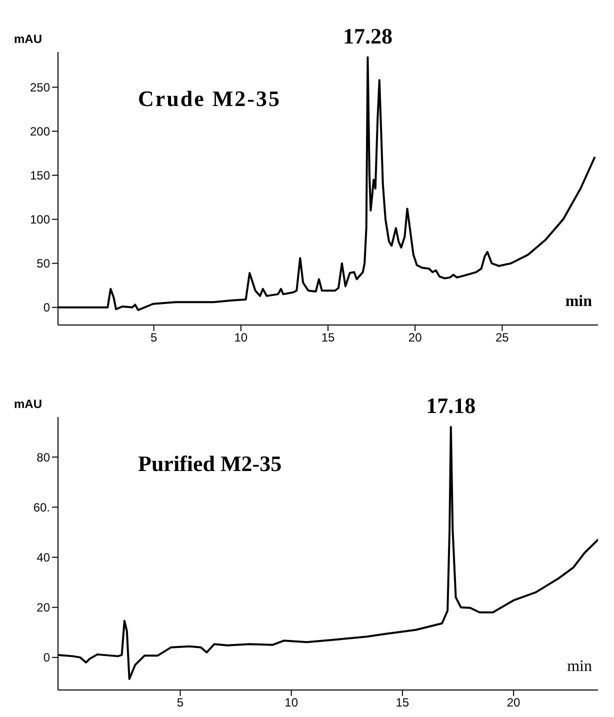 The width and height of the screenshot is (614, 717). What do you see at coordinates (41, 507) in the screenshot?
I see `y-tick-label: 60.` at bounding box center [41, 507].